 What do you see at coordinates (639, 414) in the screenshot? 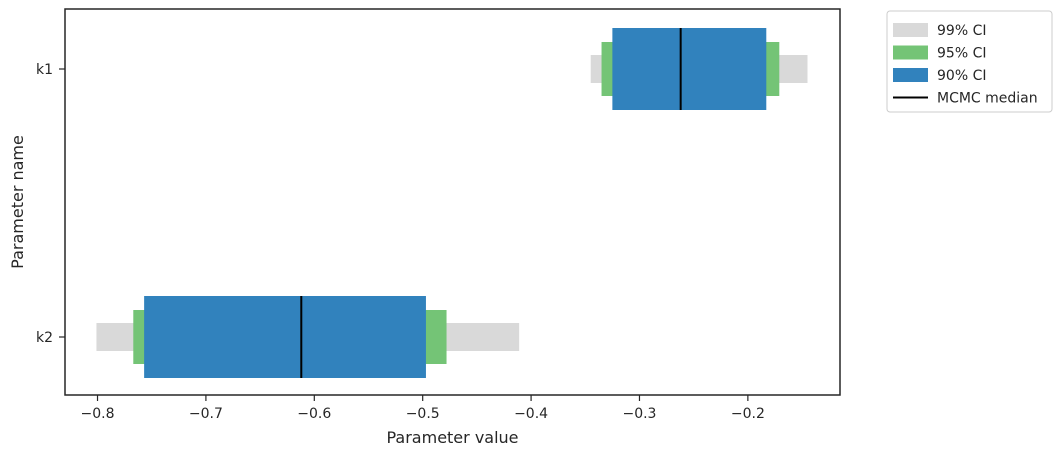
I see `x-tick-label: −0.3` at bounding box center [639, 414].